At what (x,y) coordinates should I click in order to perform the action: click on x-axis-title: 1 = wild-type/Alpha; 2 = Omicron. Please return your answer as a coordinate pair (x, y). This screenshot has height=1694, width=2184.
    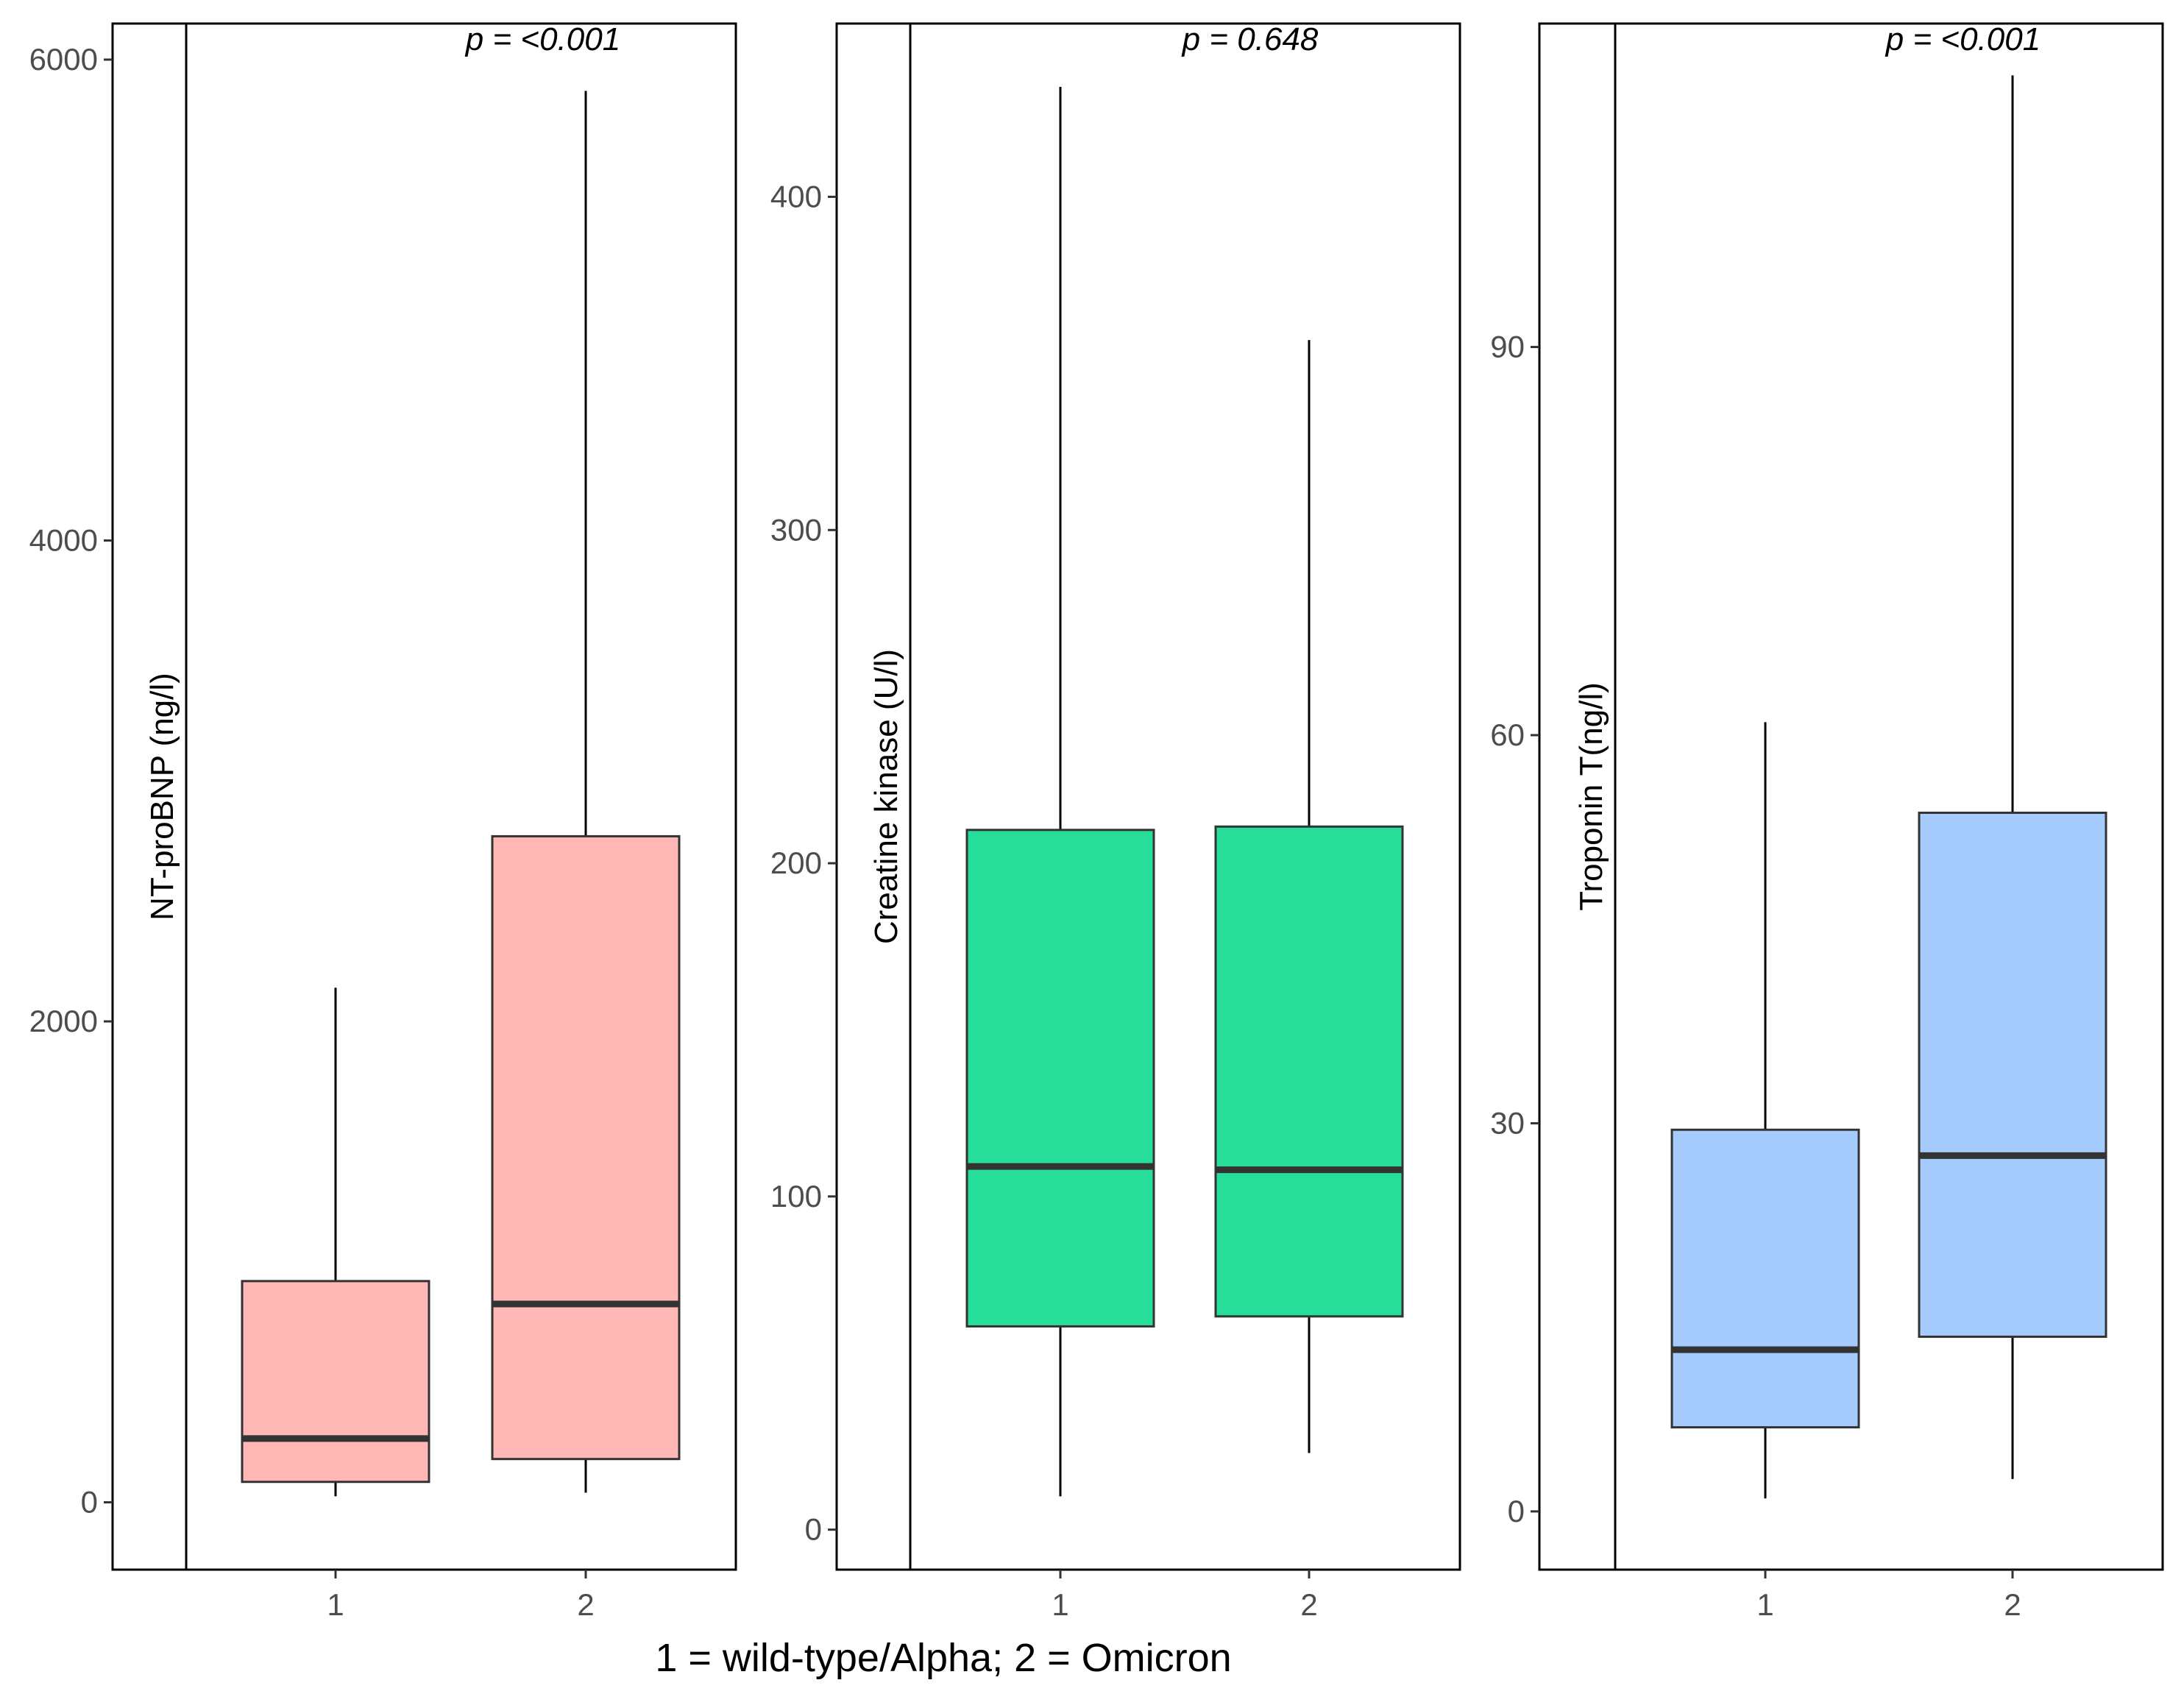
    Looking at the image, I should click on (943, 1658).